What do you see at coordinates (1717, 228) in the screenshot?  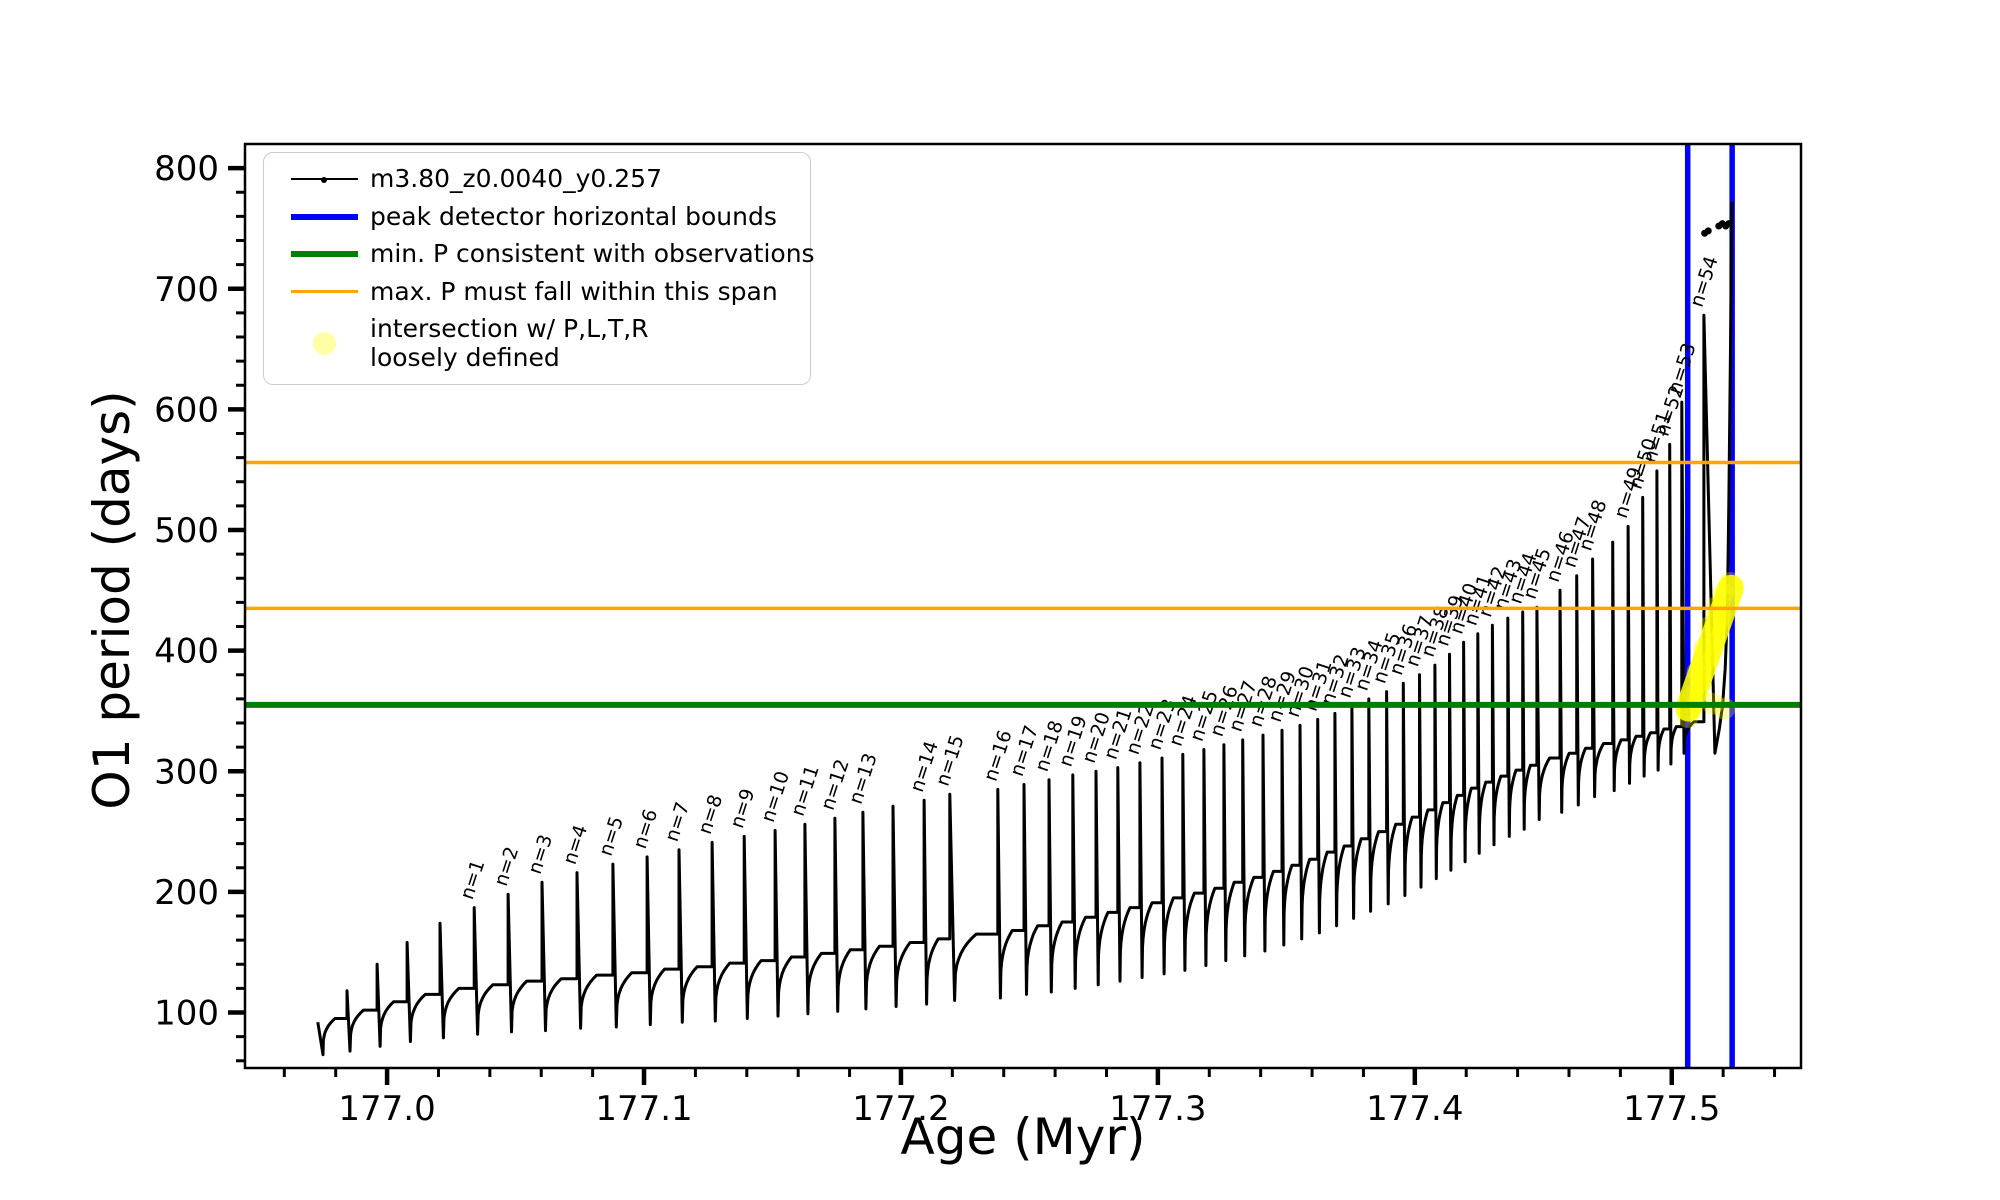 I see `series-top-points` at bounding box center [1717, 228].